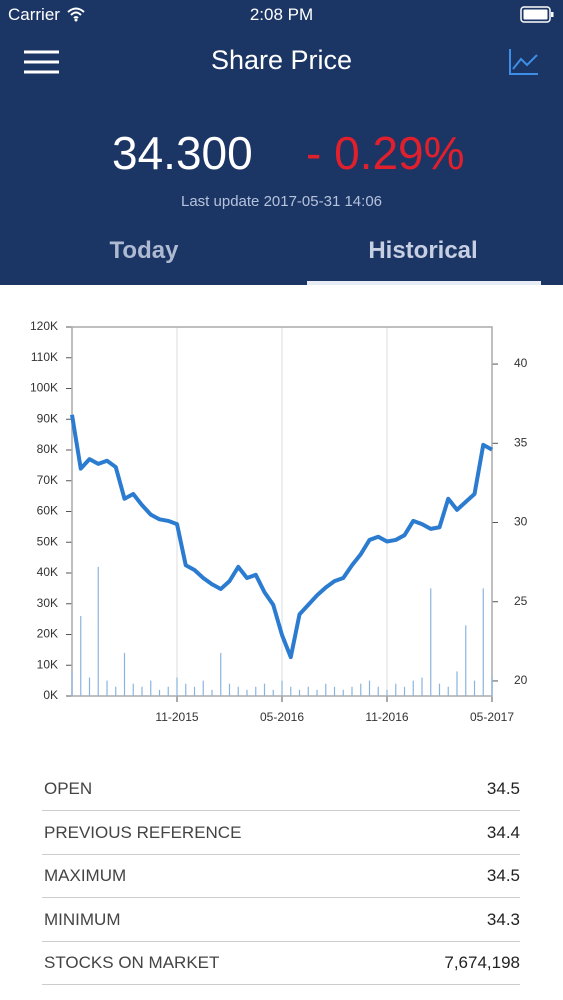  What do you see at coordinates (503, 919) in the screenshot?
I see `row-value: 34.3` at bounding box center [503, 919].